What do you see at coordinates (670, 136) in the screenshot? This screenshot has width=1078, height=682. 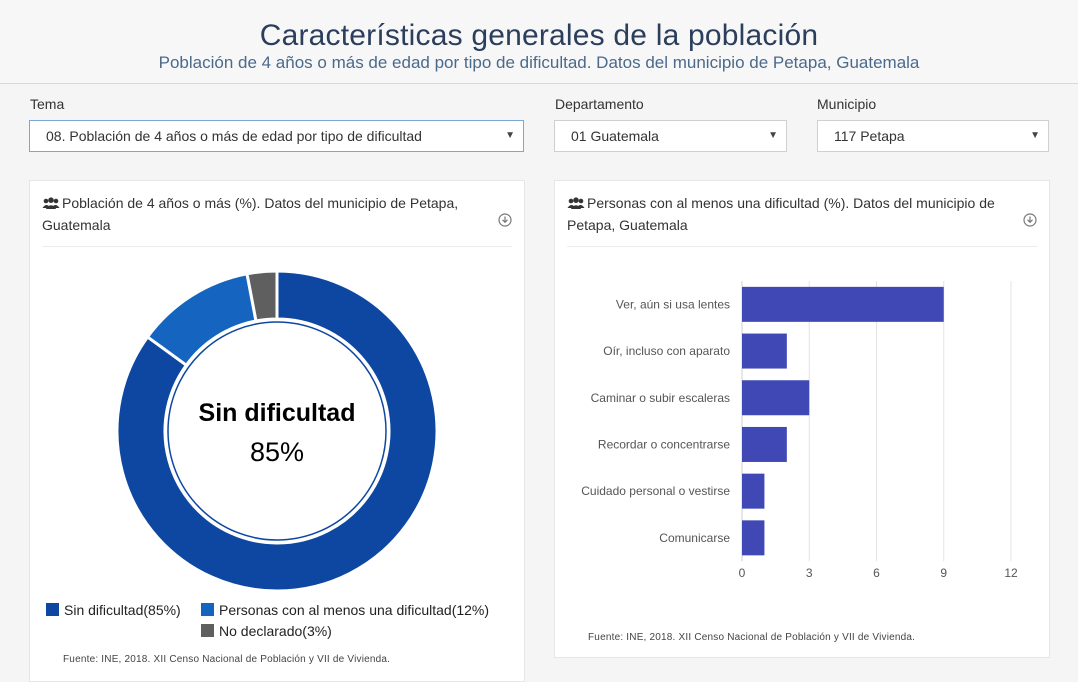 I see `departamento-select: 01 Guatemala ▼` at bounding box center [670, 136].